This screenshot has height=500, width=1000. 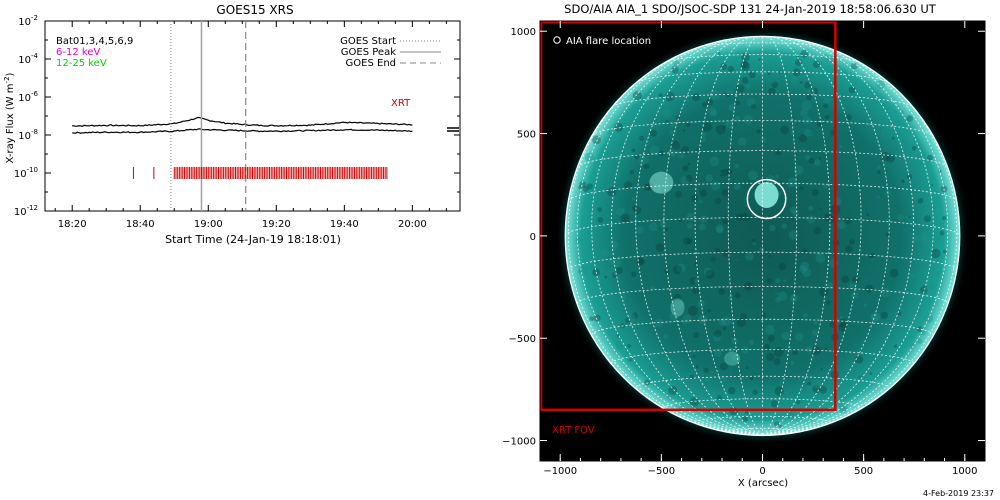 I want to click on active-region, so click(x=677, y=307).